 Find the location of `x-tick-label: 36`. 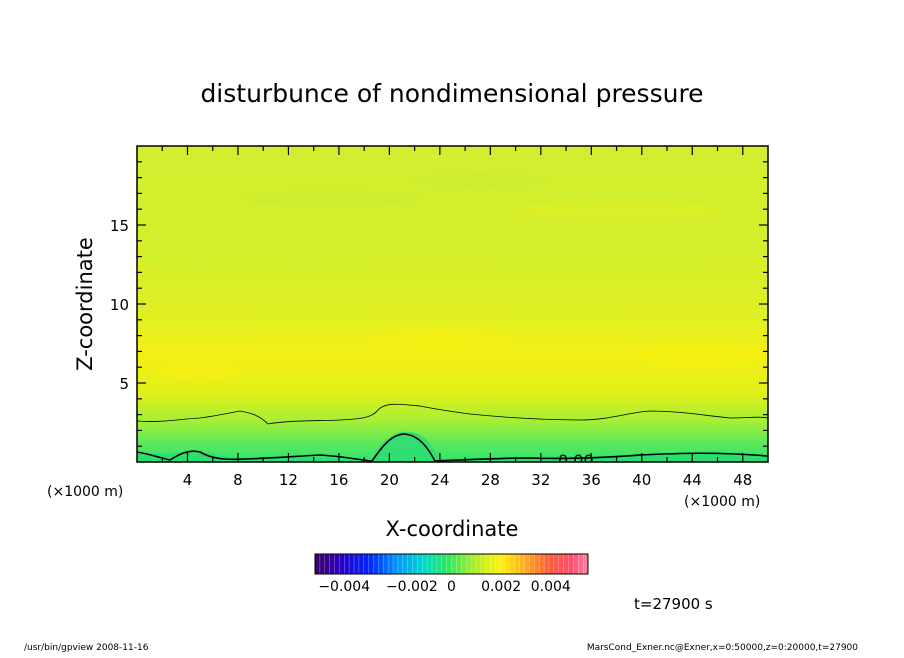

x-tick-label: 36 is located at coordinates (591, 480).